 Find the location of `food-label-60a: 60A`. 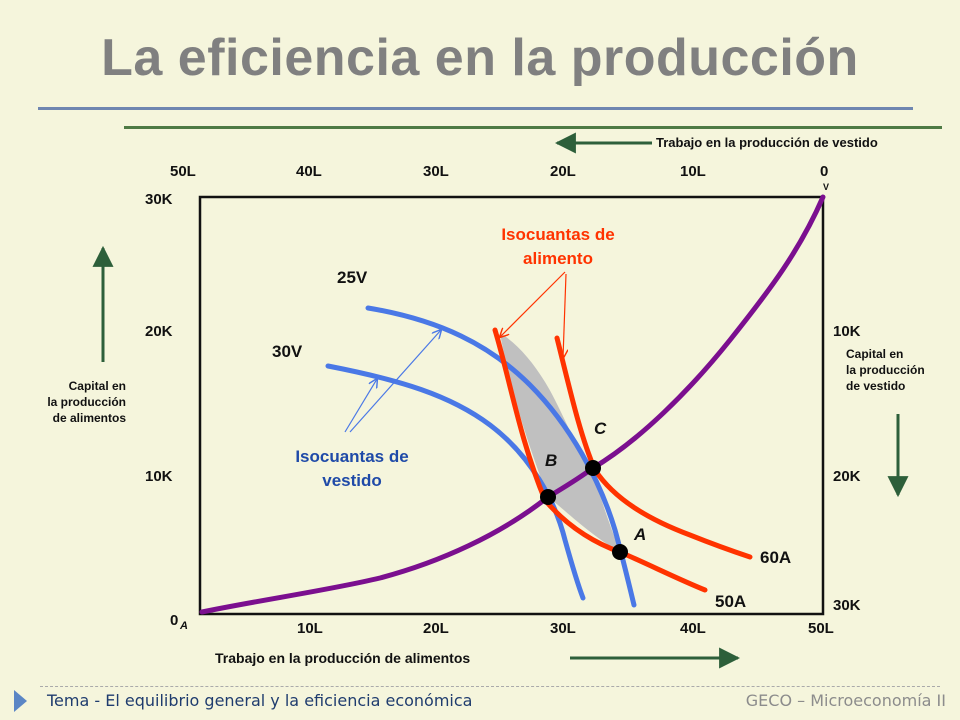

food-label-60a: 60A is located at coordinates (776, 557).